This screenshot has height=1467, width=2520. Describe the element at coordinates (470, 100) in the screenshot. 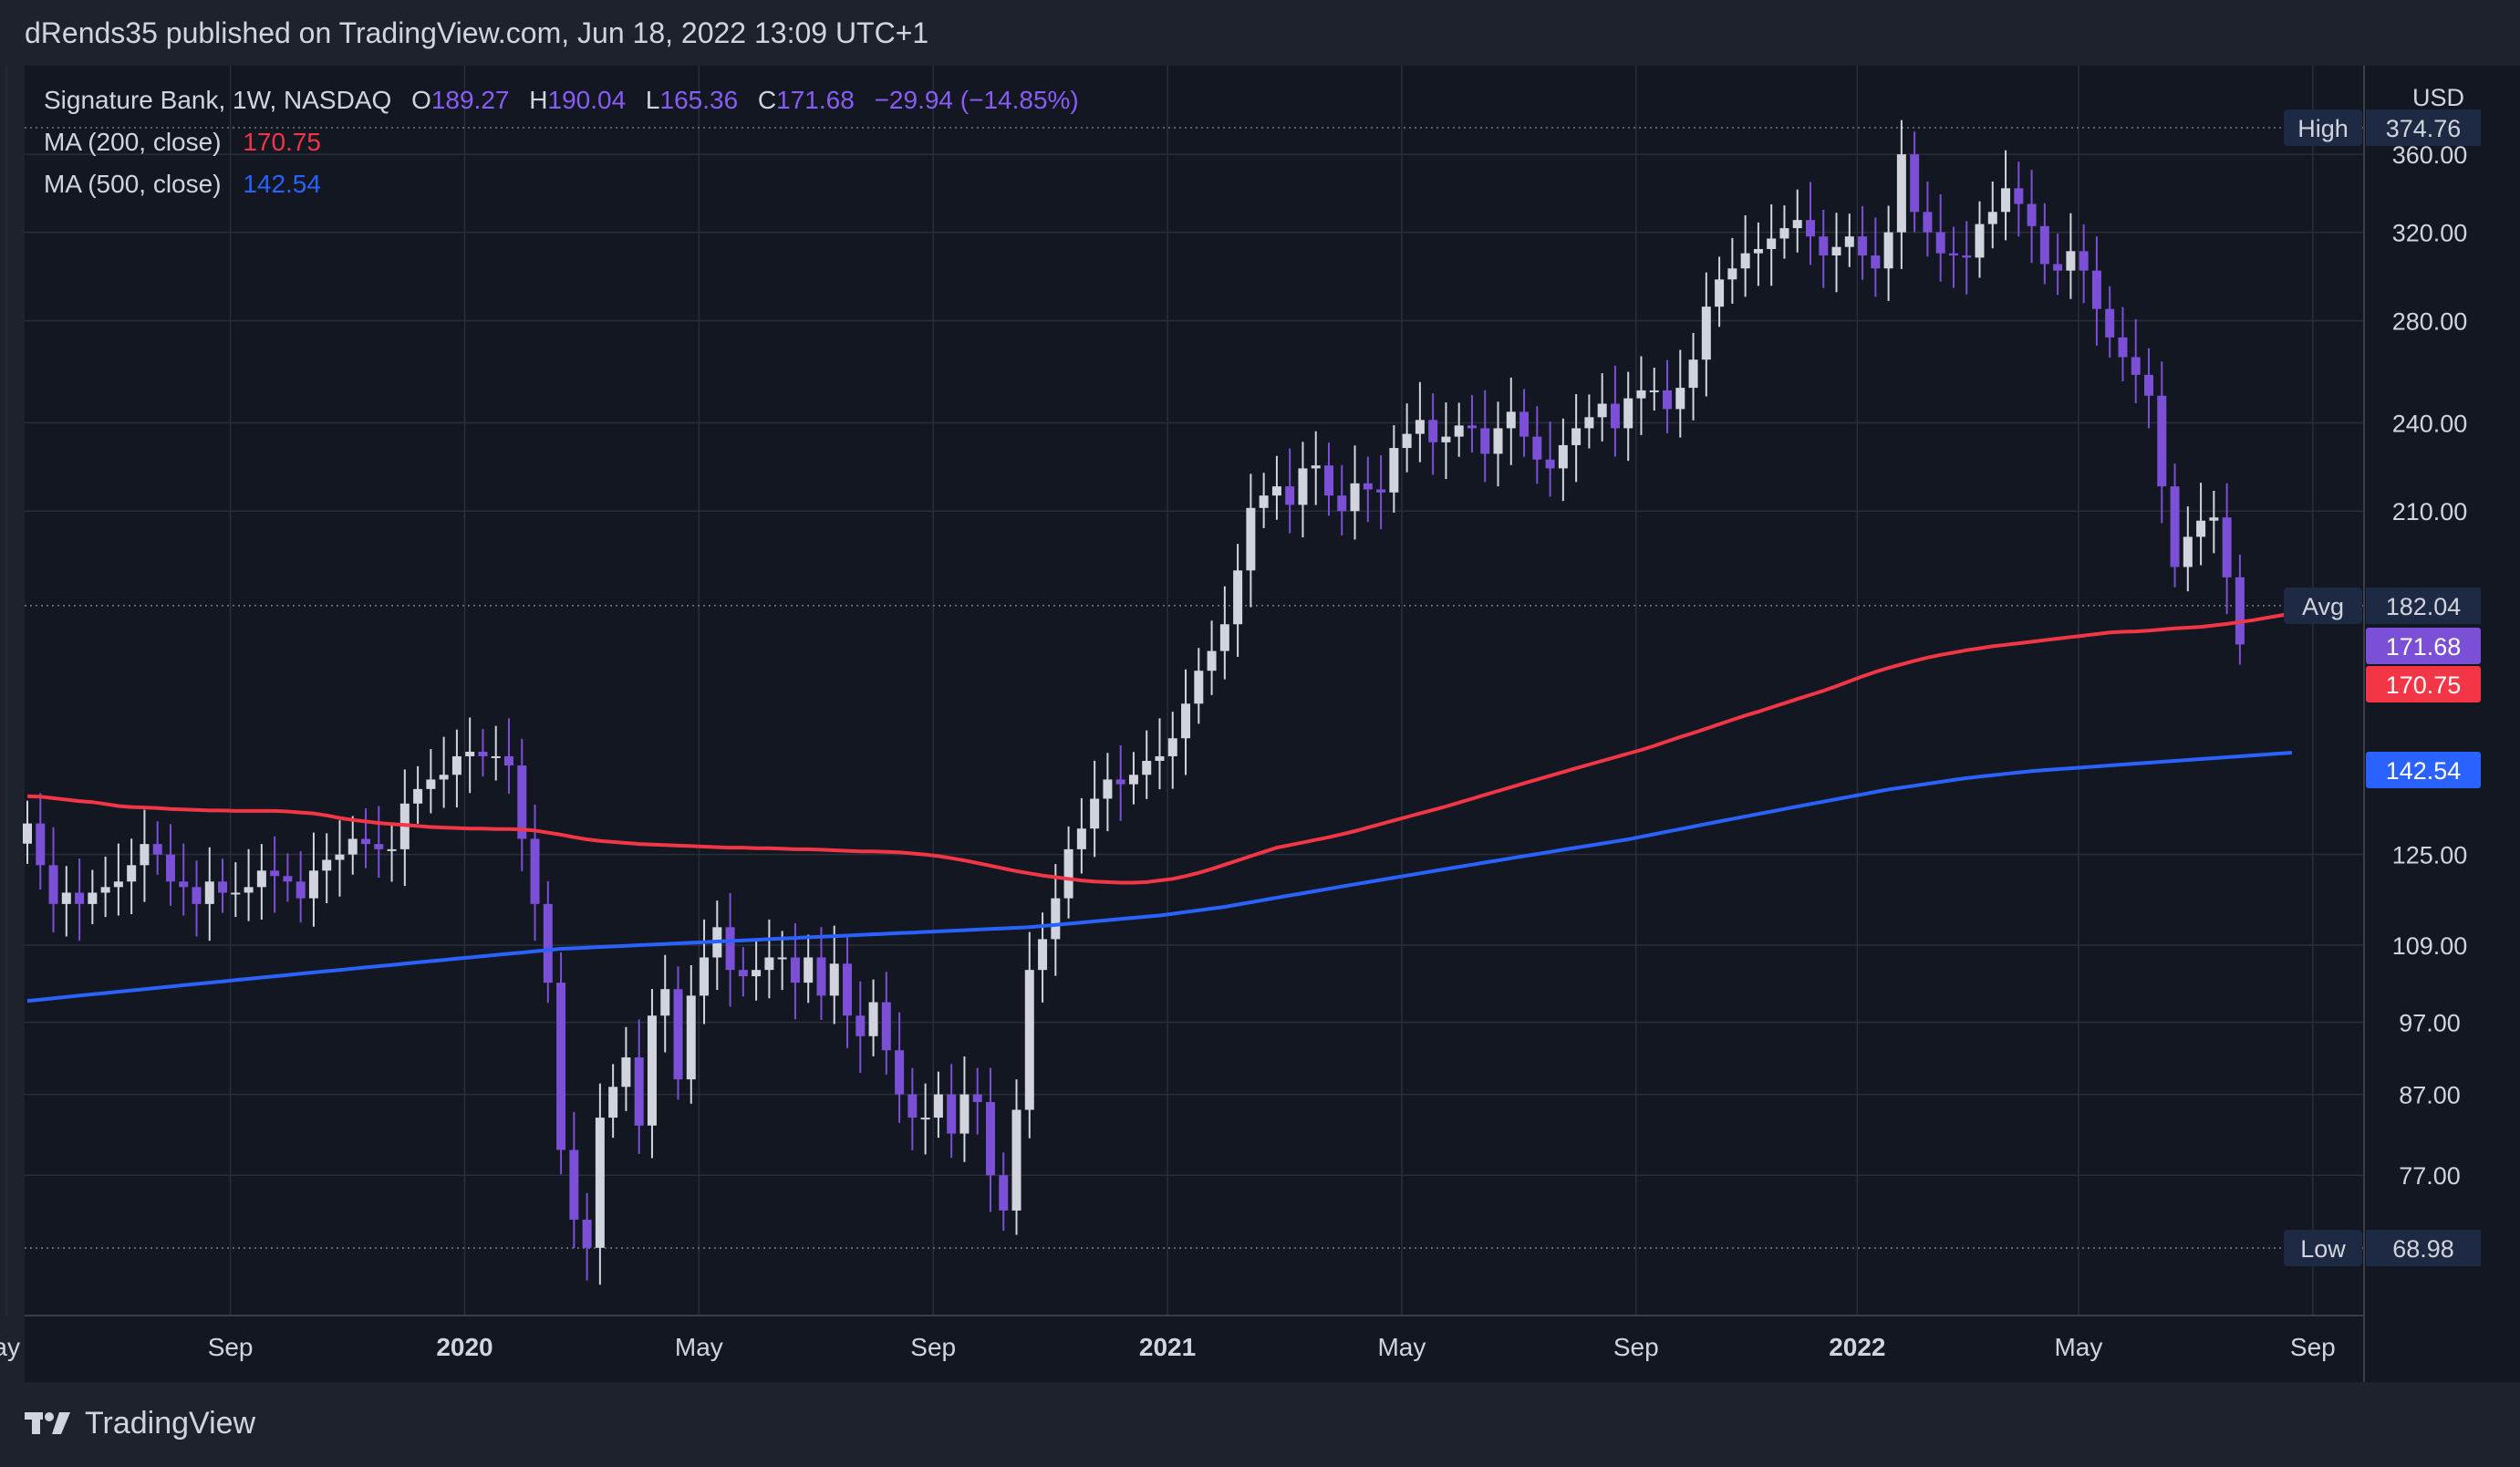

I see `open-value: 189.27` at that location.